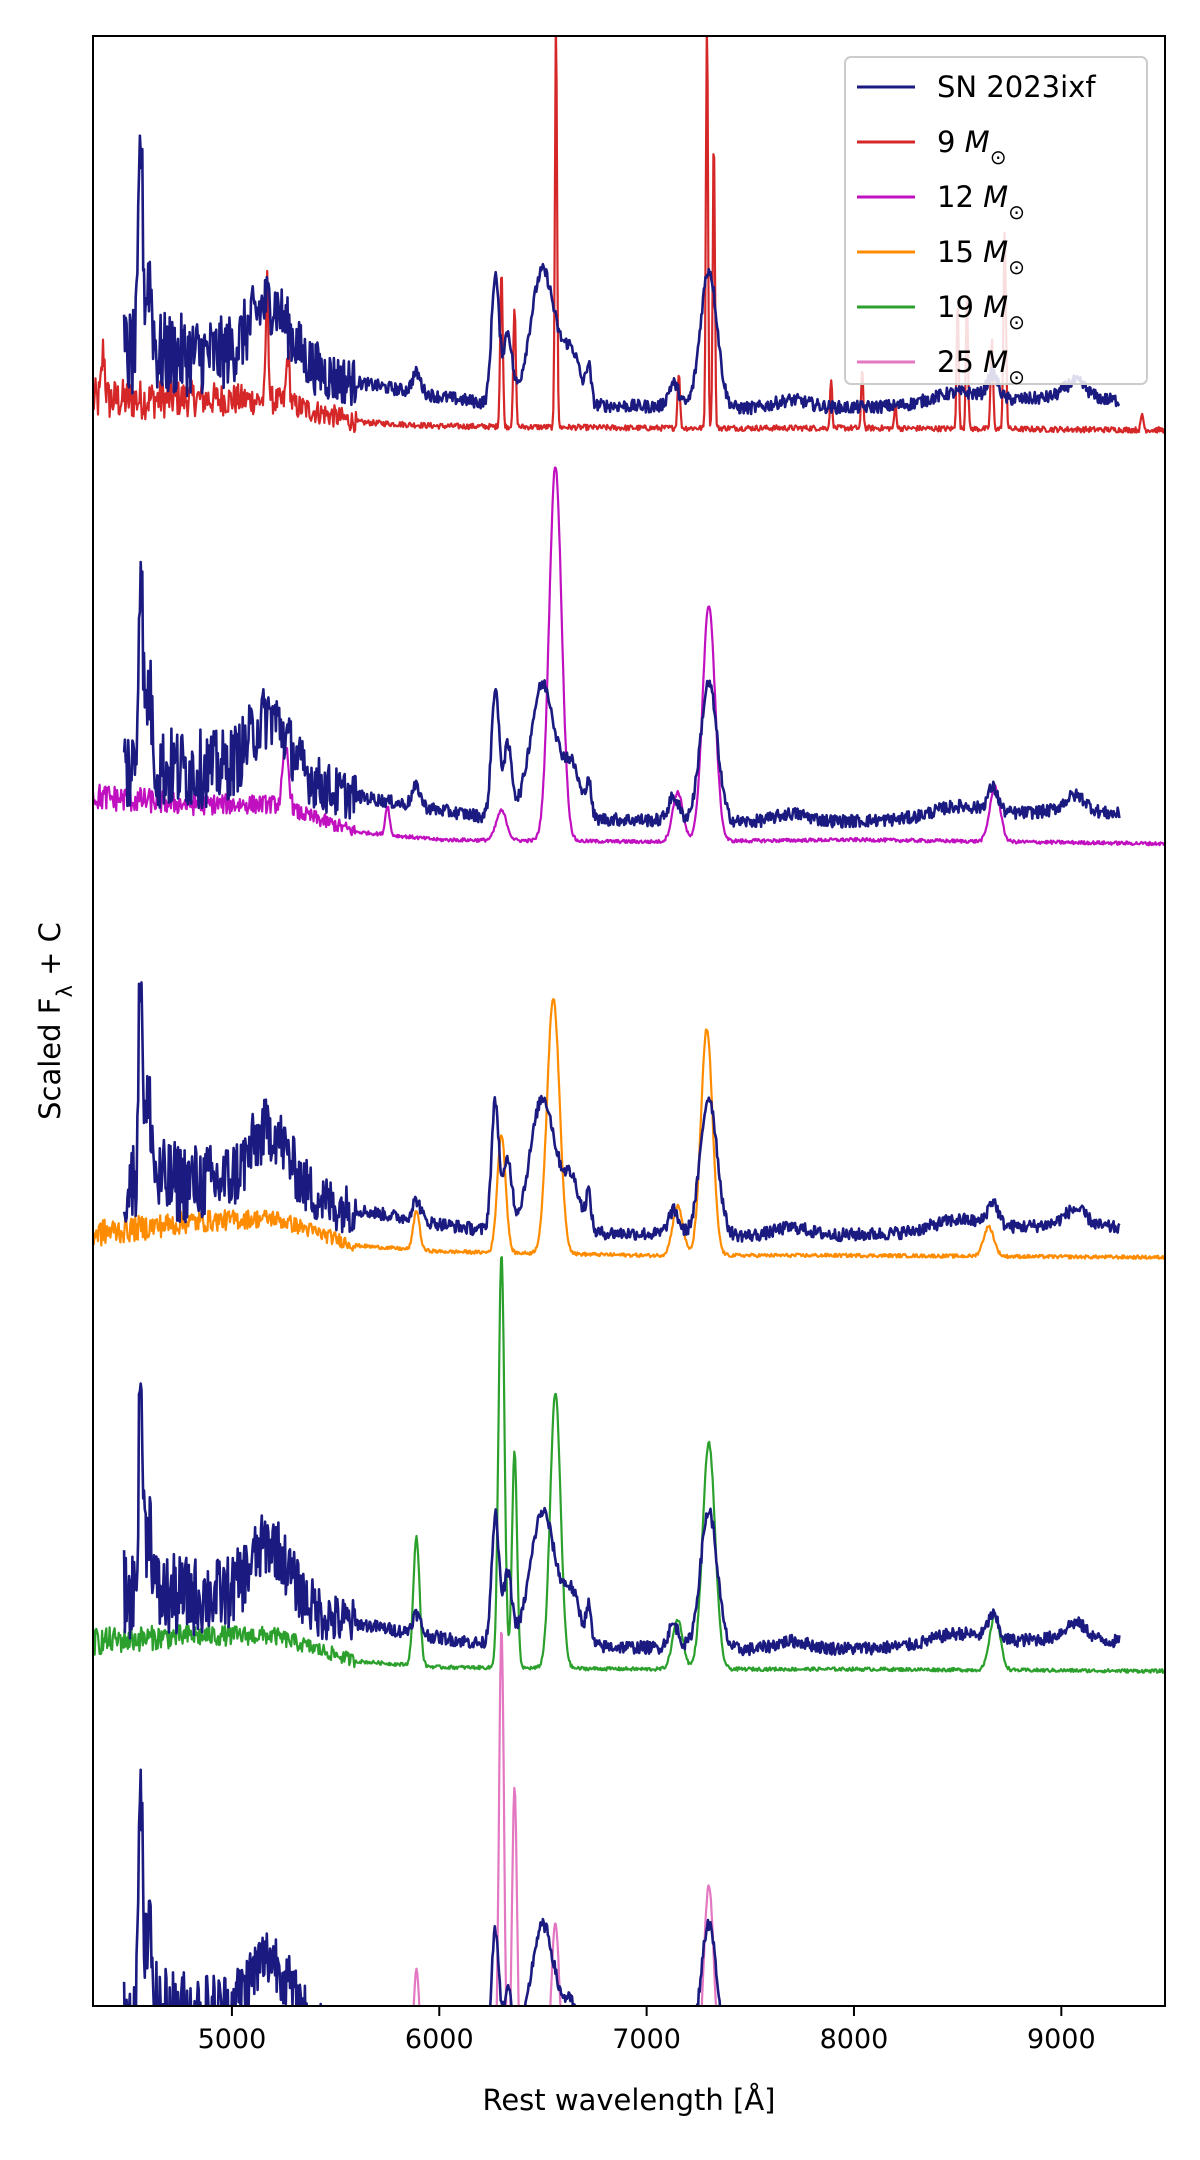 Image resolution: width=1200 pixels, height=2160 pixels. I want to click on legend-box, so click(996, 220).